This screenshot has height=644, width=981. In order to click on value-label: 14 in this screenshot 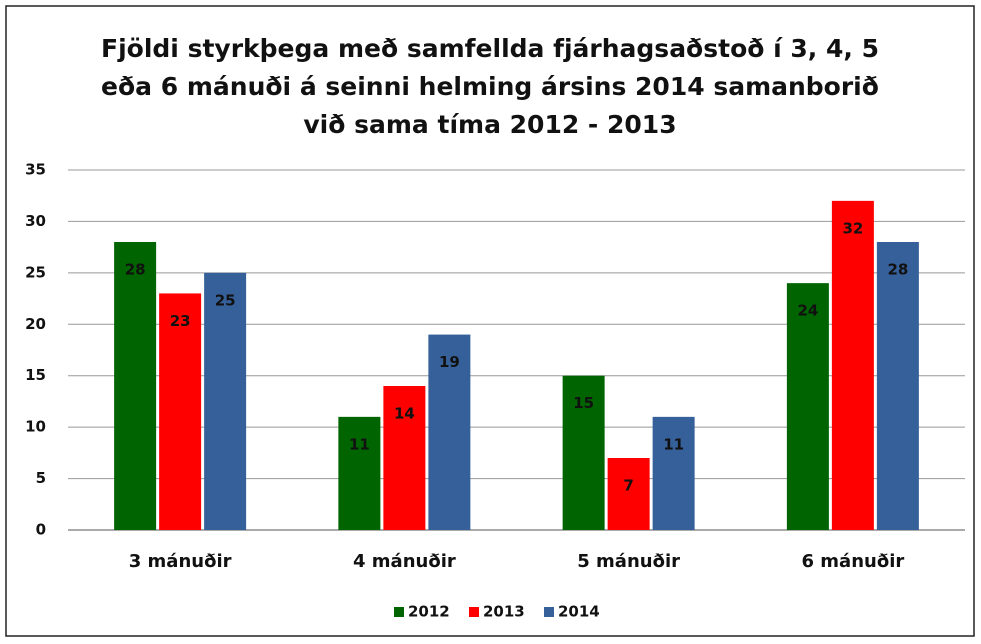, I will do `click(404, 414)`.